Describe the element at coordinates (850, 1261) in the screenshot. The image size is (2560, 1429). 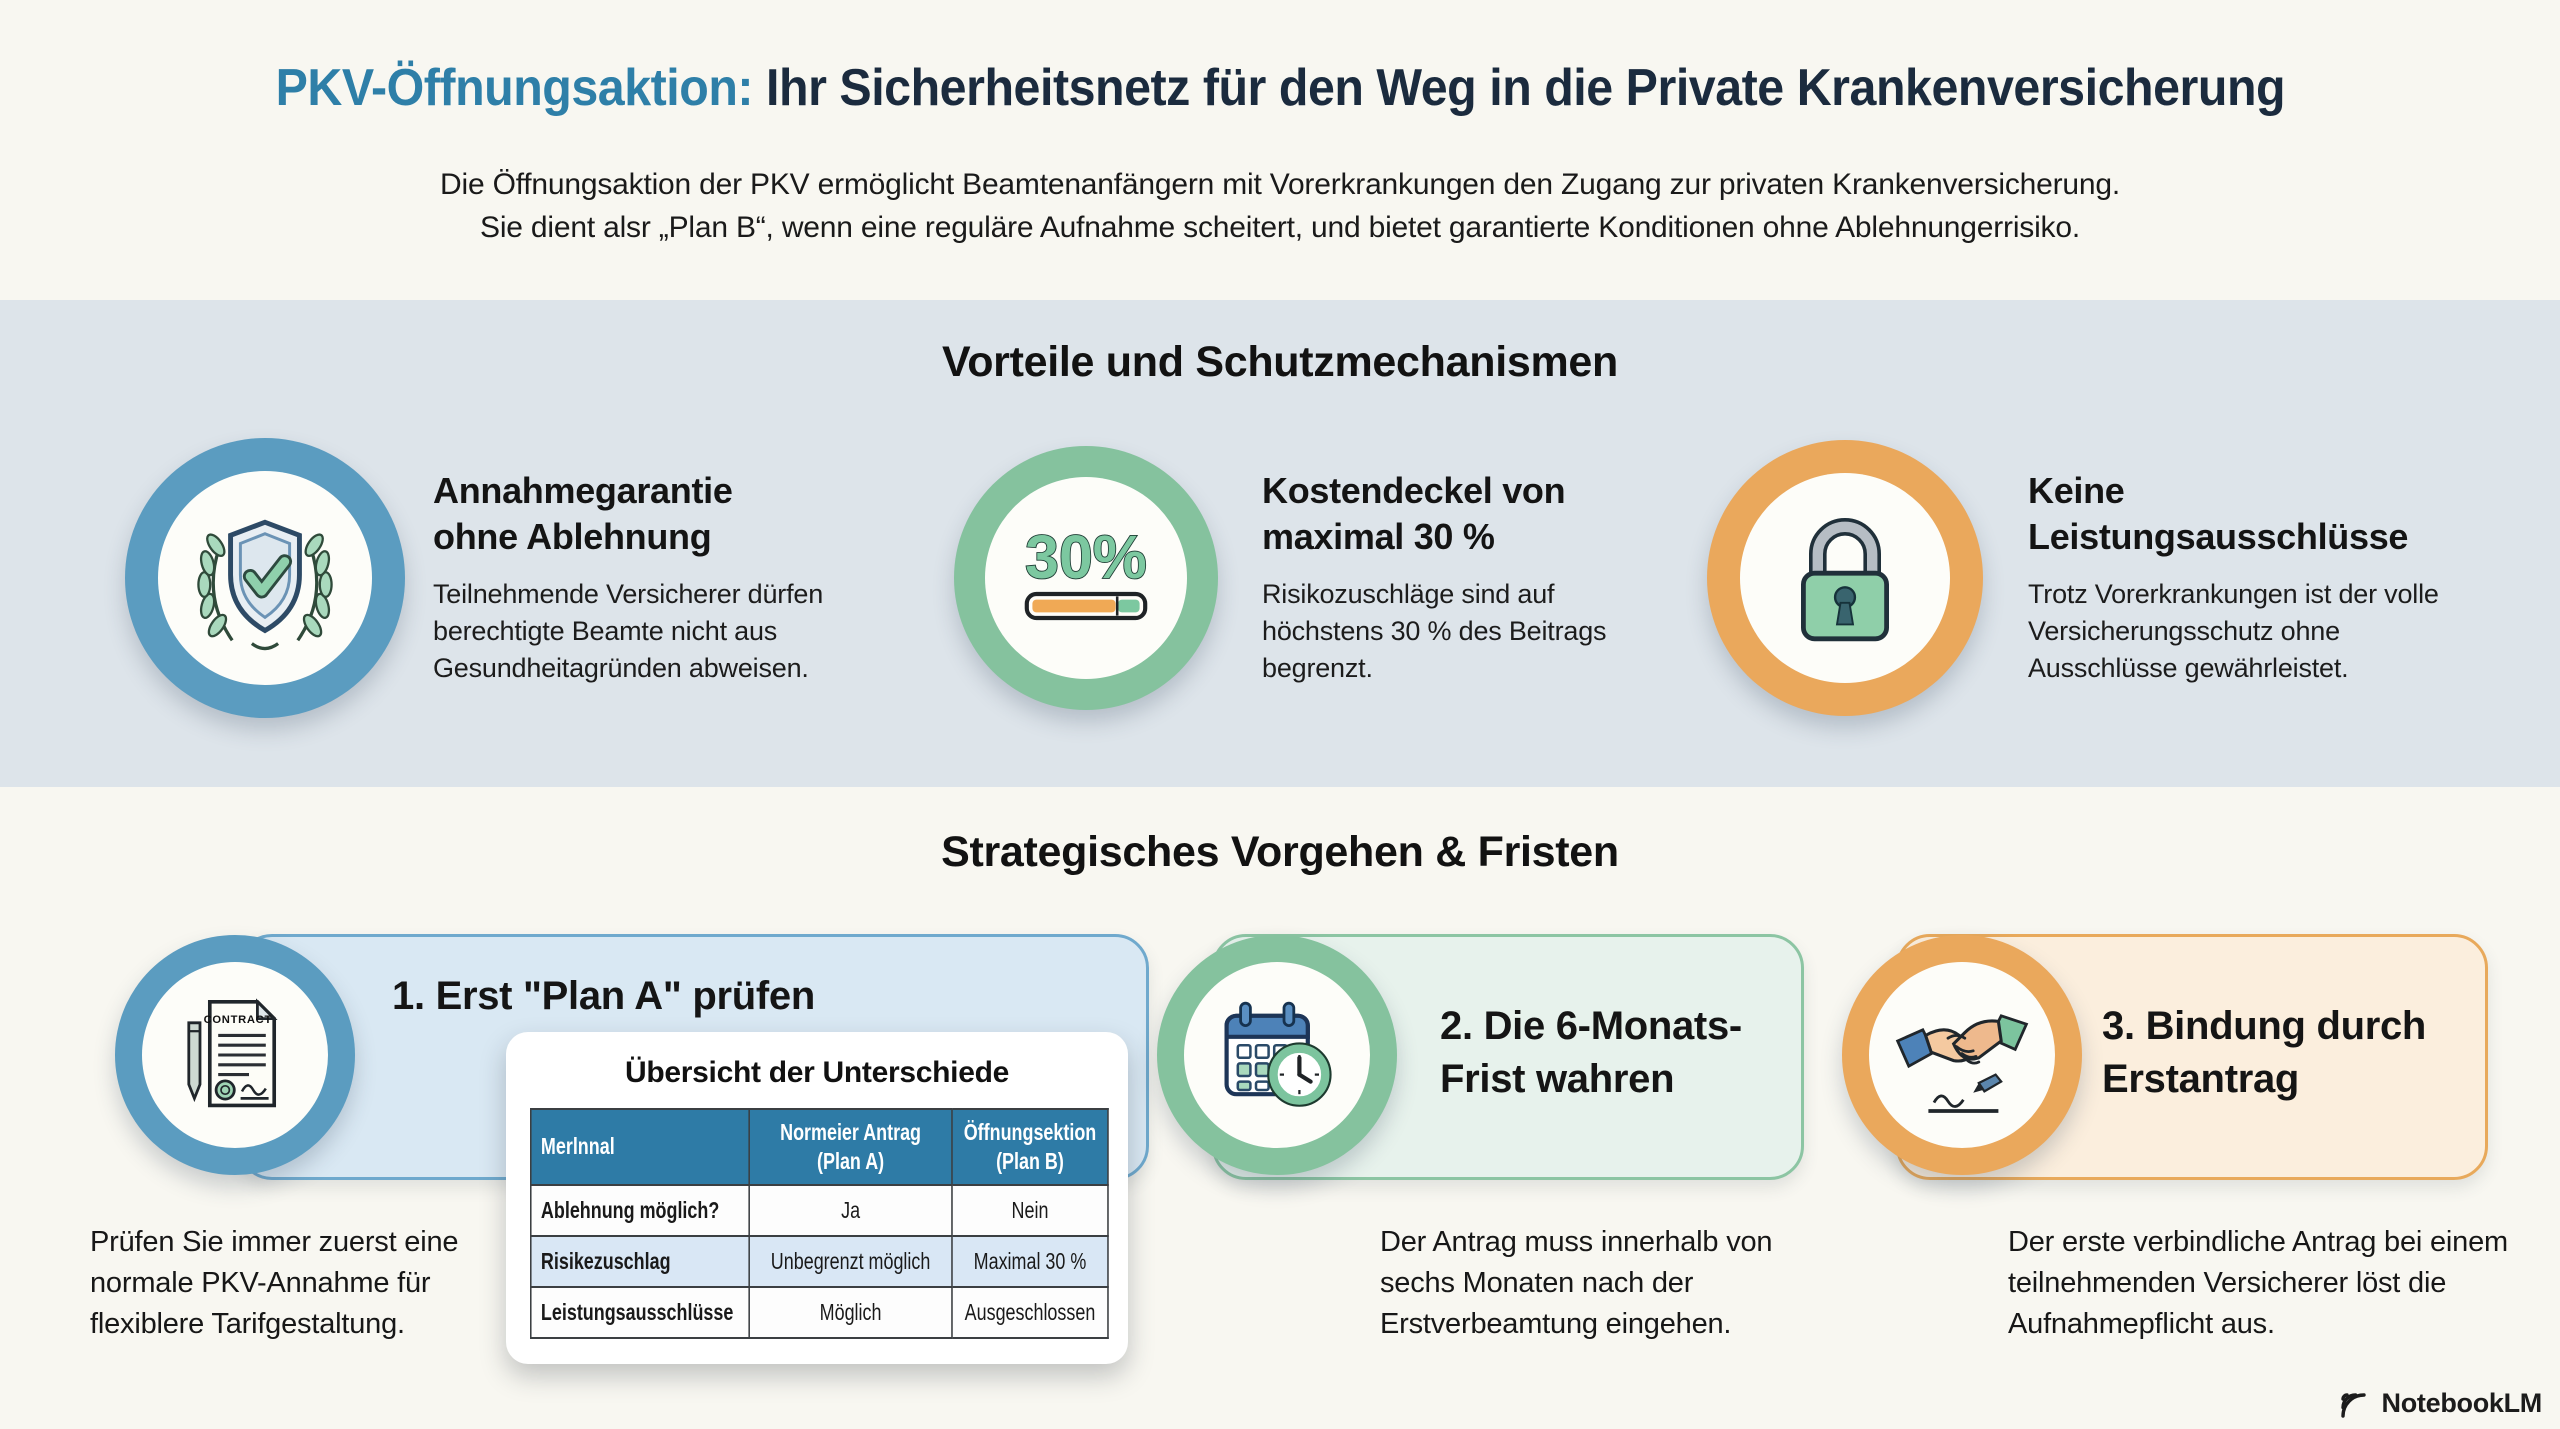
I see `table-cell-plan-a: Unbegrenzt möglich` at that location.